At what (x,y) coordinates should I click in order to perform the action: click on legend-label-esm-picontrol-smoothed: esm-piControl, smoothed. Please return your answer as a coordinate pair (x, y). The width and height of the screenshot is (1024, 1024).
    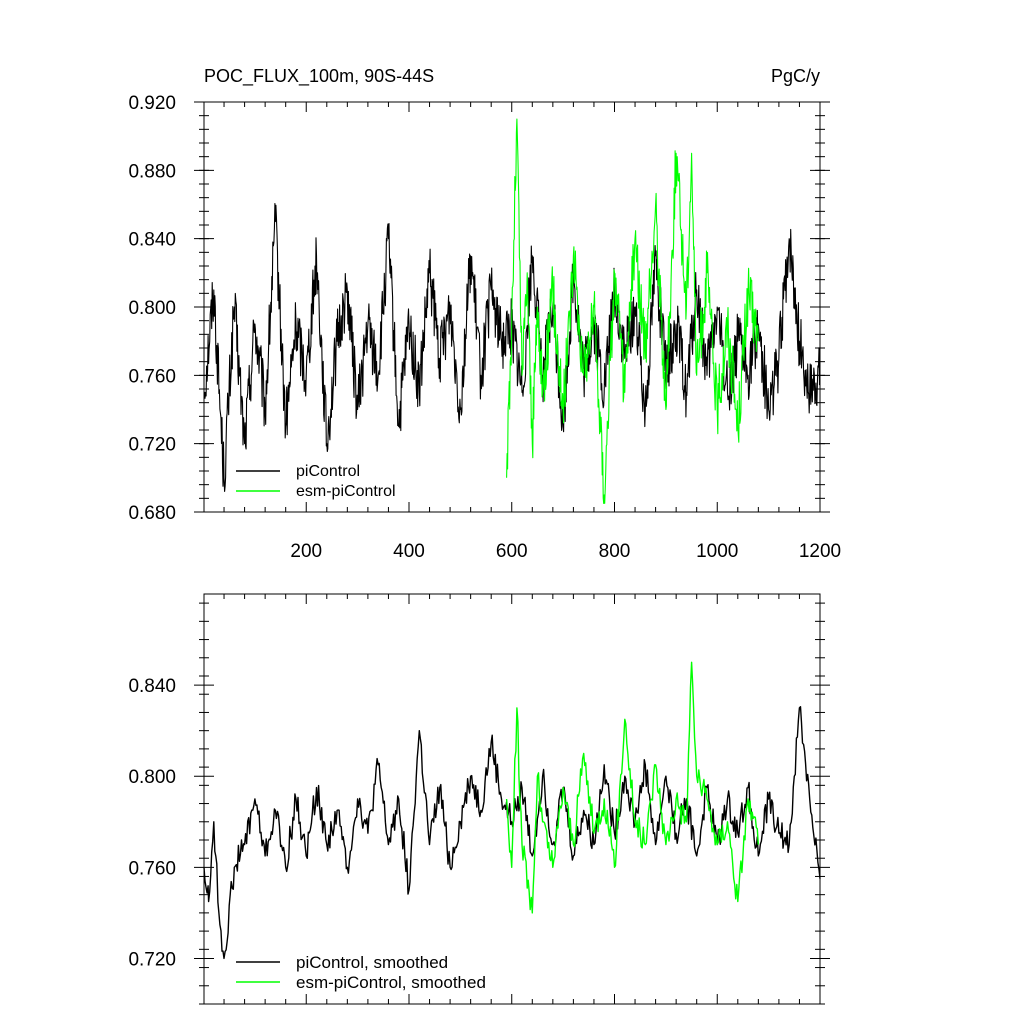
    Looking at the image, I should click on (391, 982).